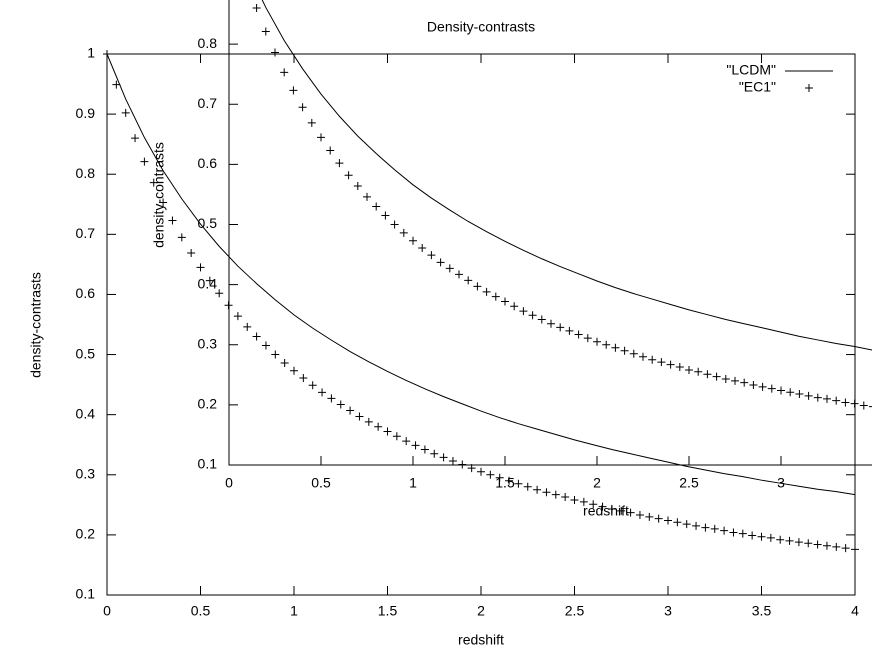  What do you see at coordinates (107, 611) in the screenshot?
I see `x-tick-label: 0` at bounding box center [107, 611].